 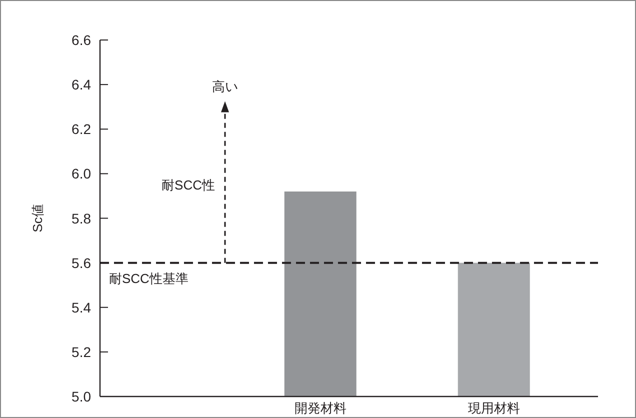 I want to click on y-tick-label: 5.6, so click(x=82, y=262).